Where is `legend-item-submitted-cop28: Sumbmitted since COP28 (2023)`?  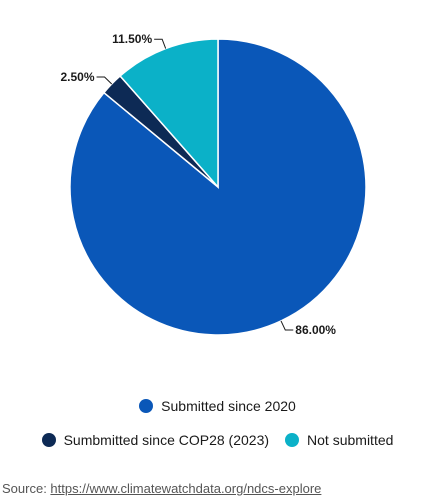 legend-item-submitted-cop28: Sumbmitted since COP28 (2023) is located at coordinates (155, 440).